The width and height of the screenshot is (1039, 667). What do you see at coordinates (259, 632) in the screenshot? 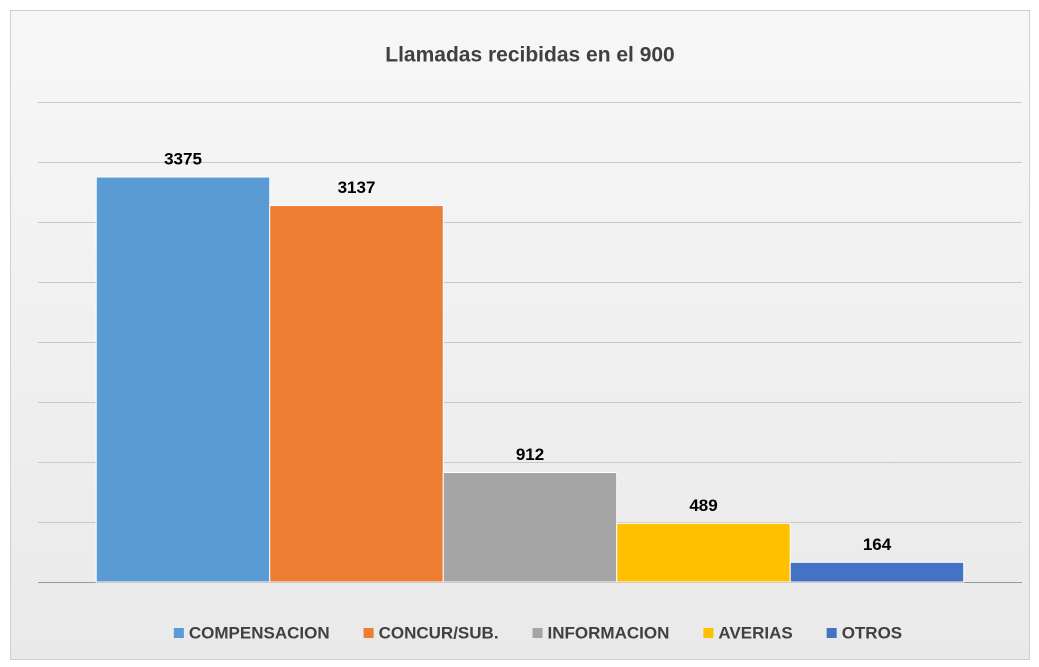
I see `legend-label: COMPENSACION` at bounding box center [259, 632].